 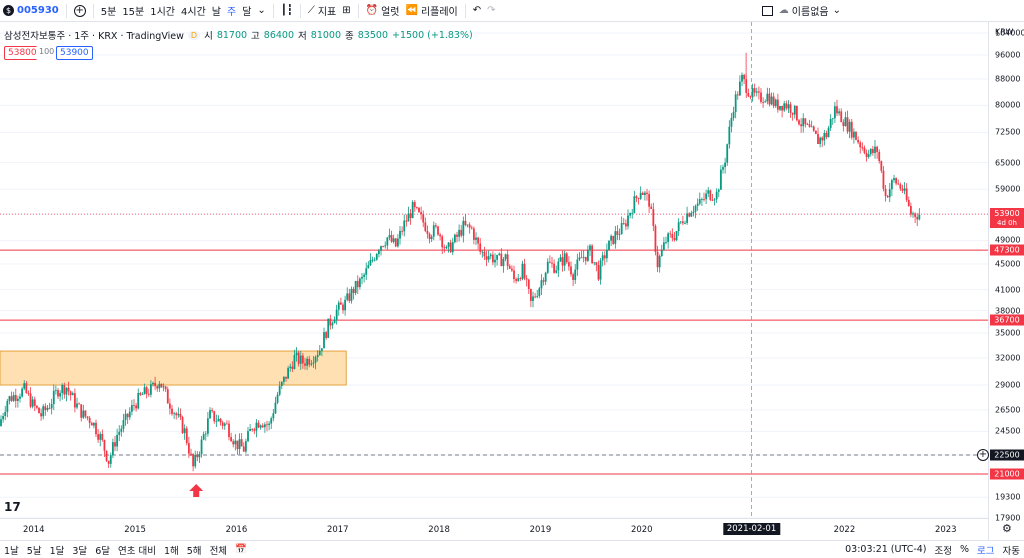 I want to click on compare-button: +, so click(x=80, y=11).